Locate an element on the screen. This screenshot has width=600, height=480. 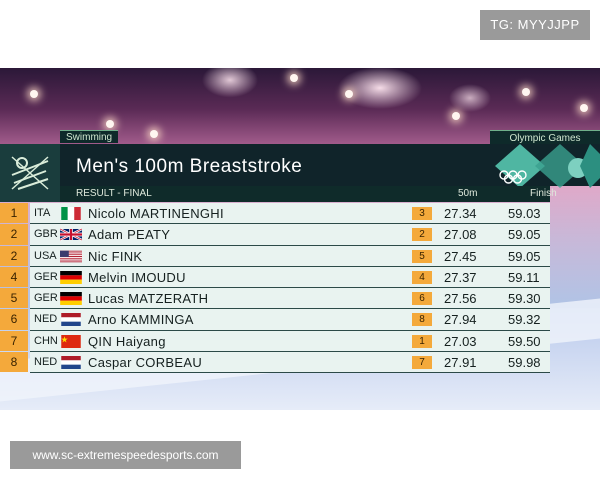
nation-code: GBR is located at coordinates (46, 234).